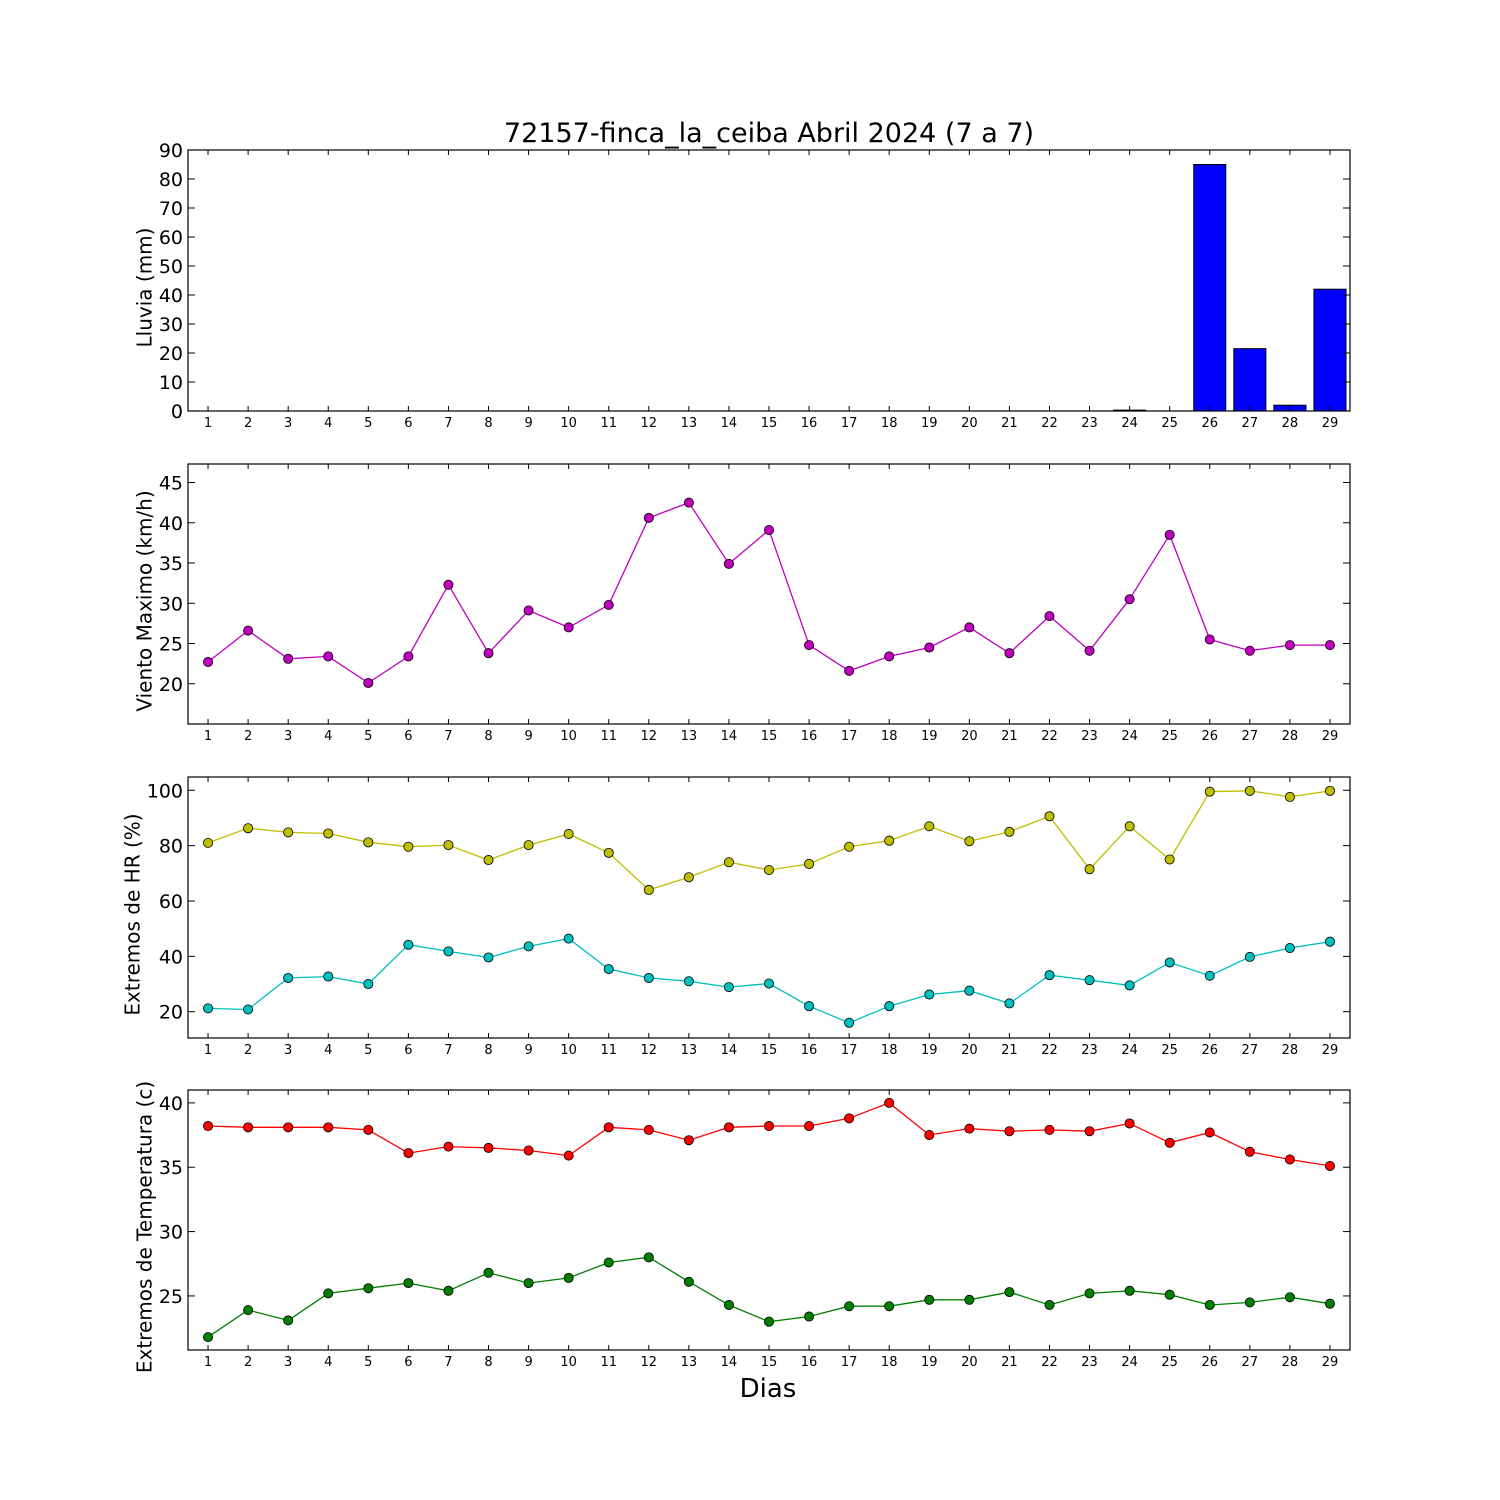  I want to click on y-tick-label: 100, so click(165, 791).